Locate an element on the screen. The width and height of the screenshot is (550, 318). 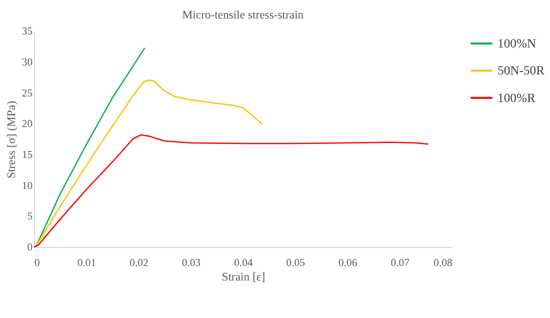
x-tick-label: 0.03 is located at coordinates (191, 262).